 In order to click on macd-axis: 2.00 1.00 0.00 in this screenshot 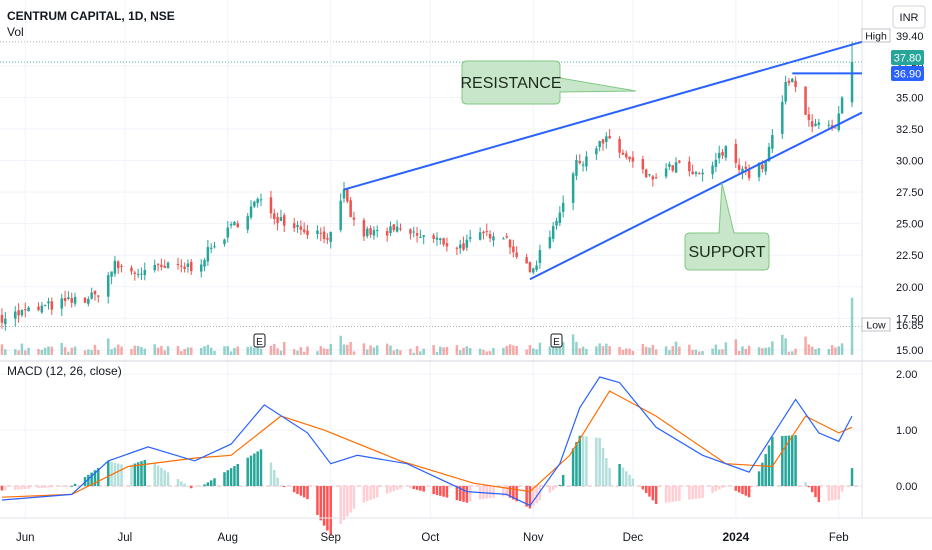, I will do `click(906, 431)`.